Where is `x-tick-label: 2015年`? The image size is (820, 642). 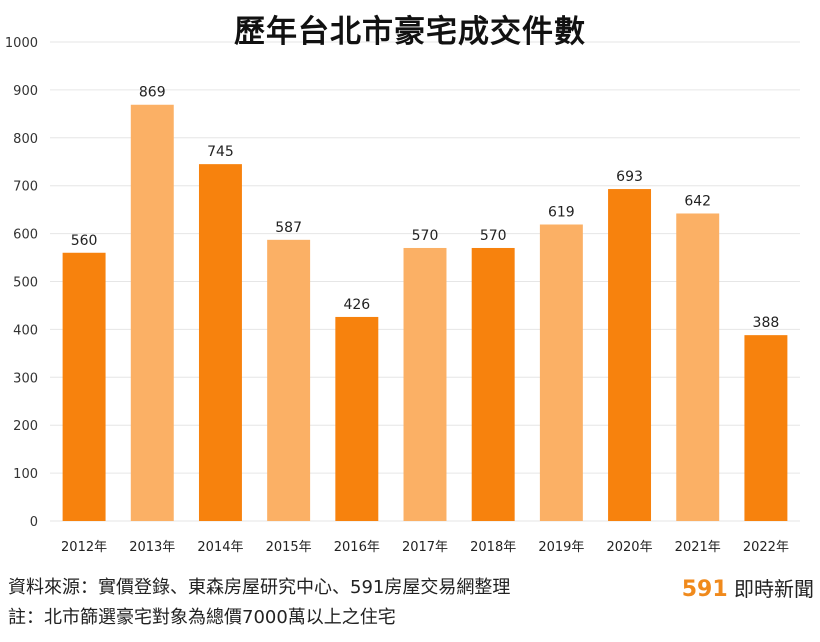 x-tick-label: 2015年 is located at coordinates (289, 547).